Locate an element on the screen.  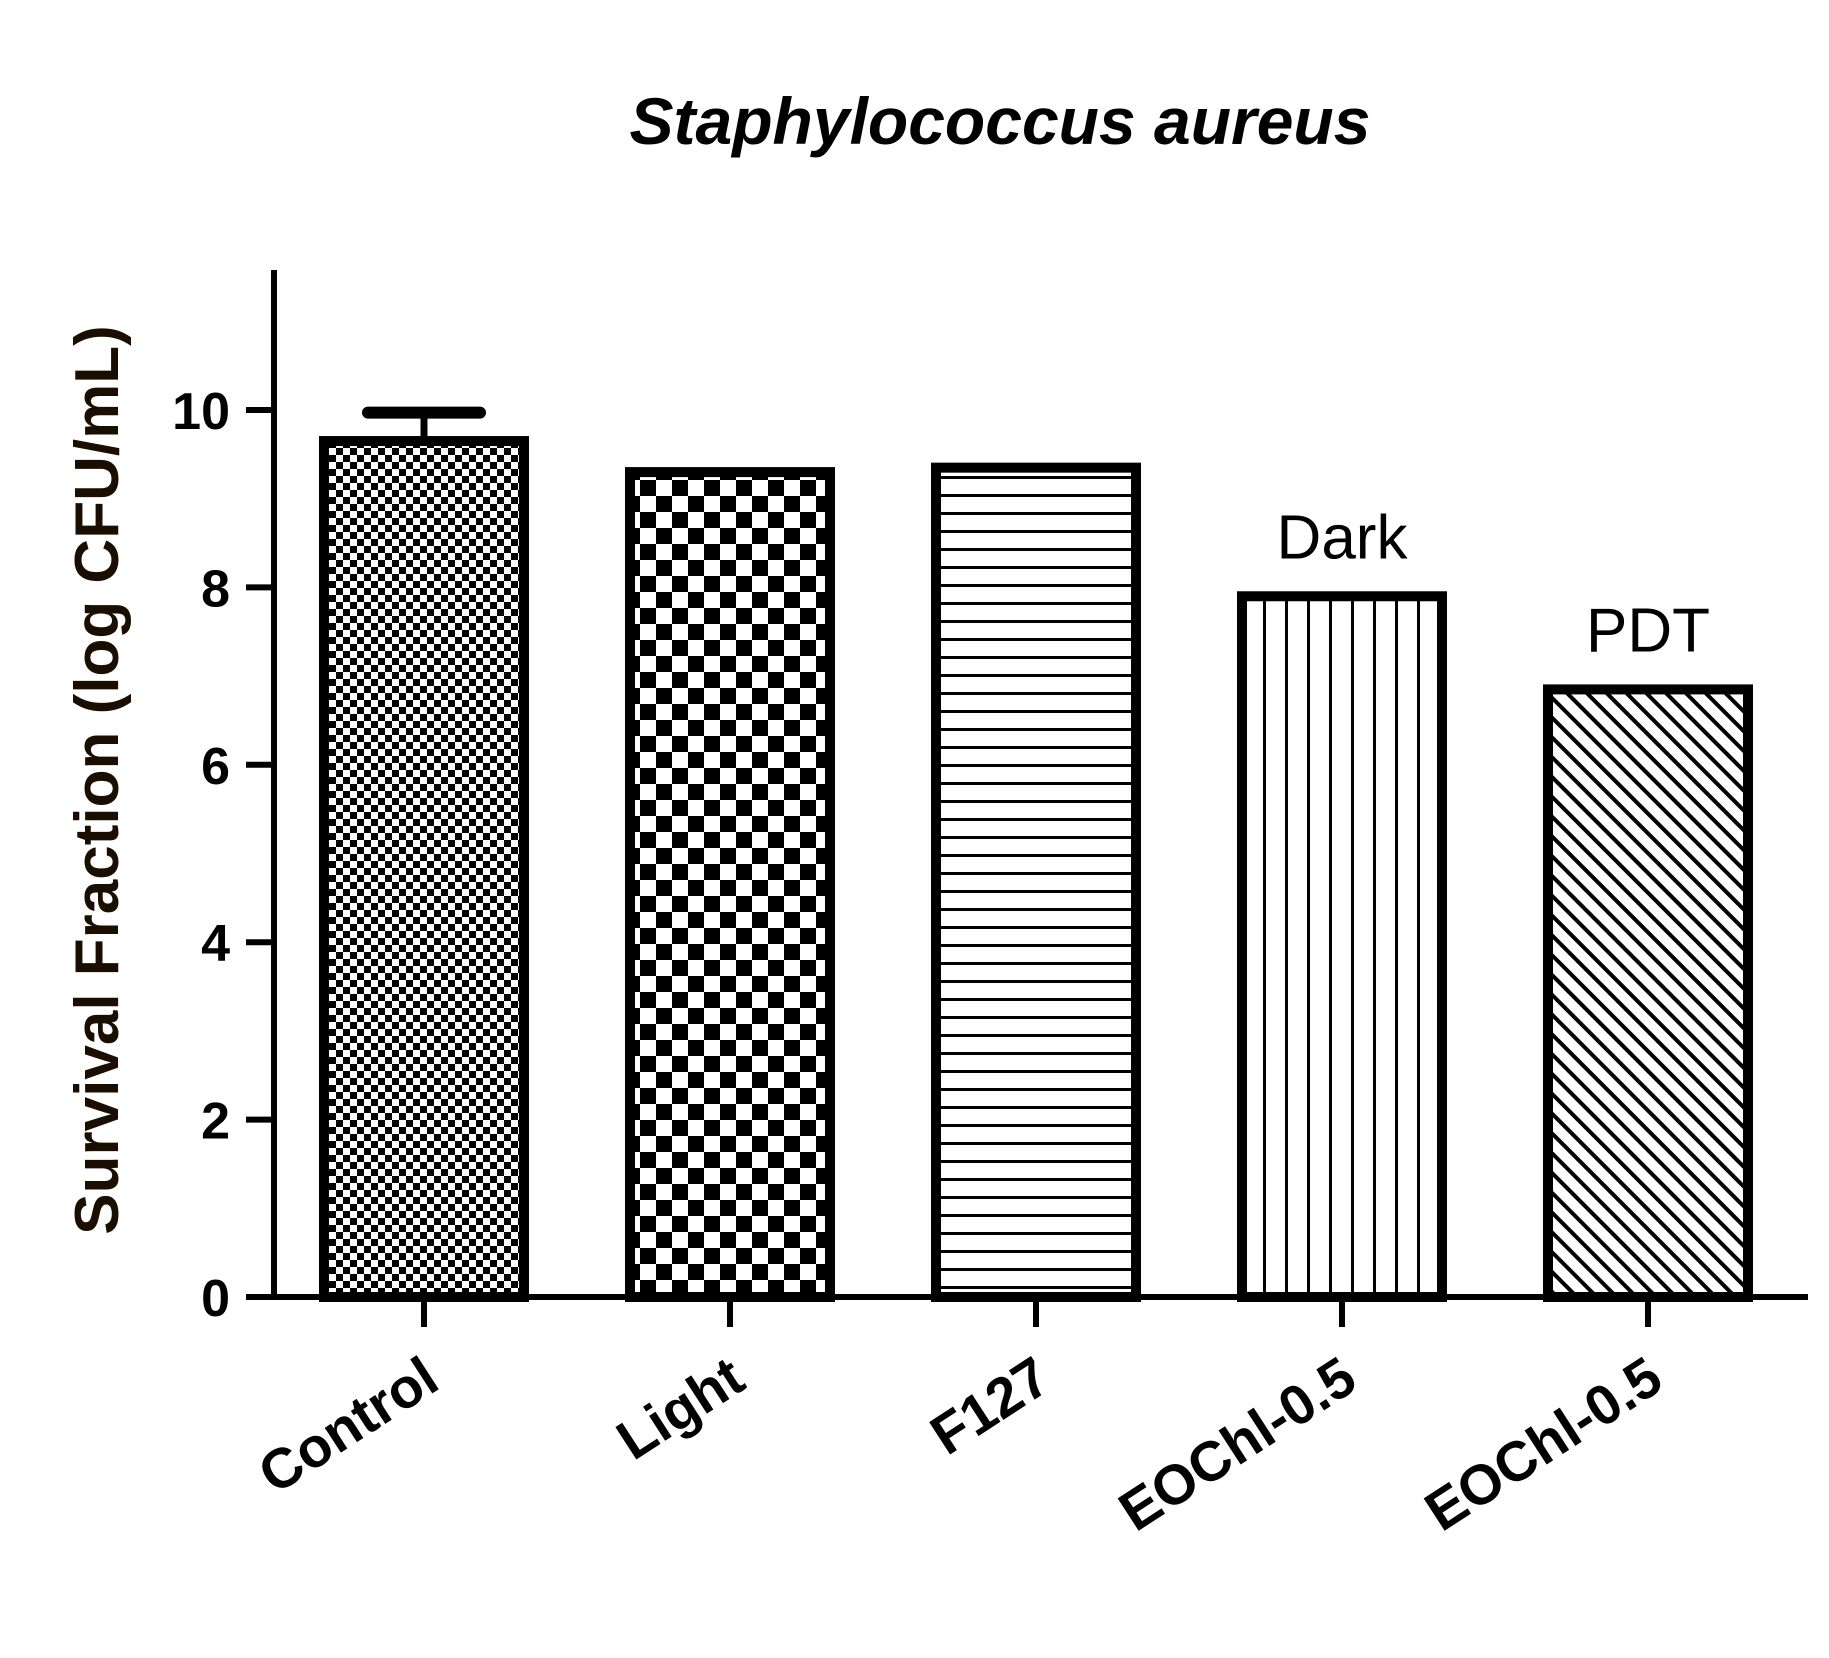
y-ticks-layer: 0 2 4 6 8 10 is located at coordinates (223, 855).